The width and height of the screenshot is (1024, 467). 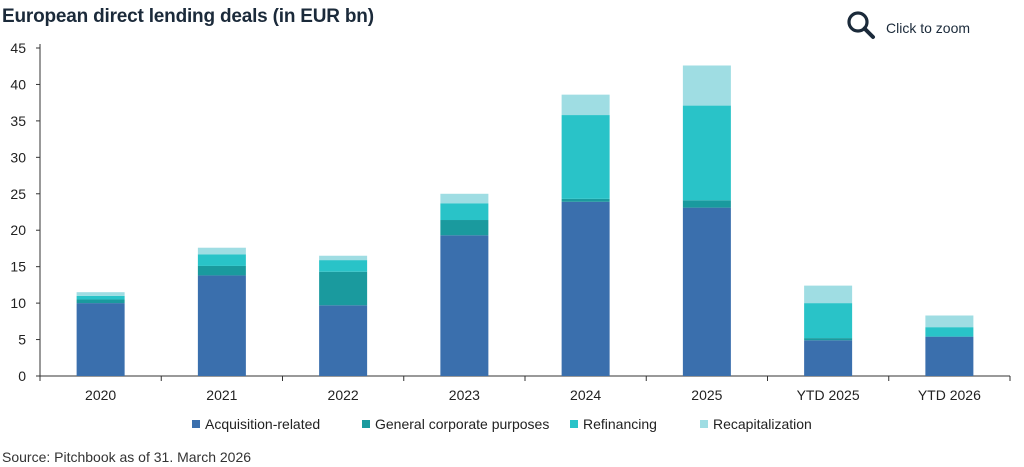 I want to click on y-tick-label: 20, so click(x=18, y=230).